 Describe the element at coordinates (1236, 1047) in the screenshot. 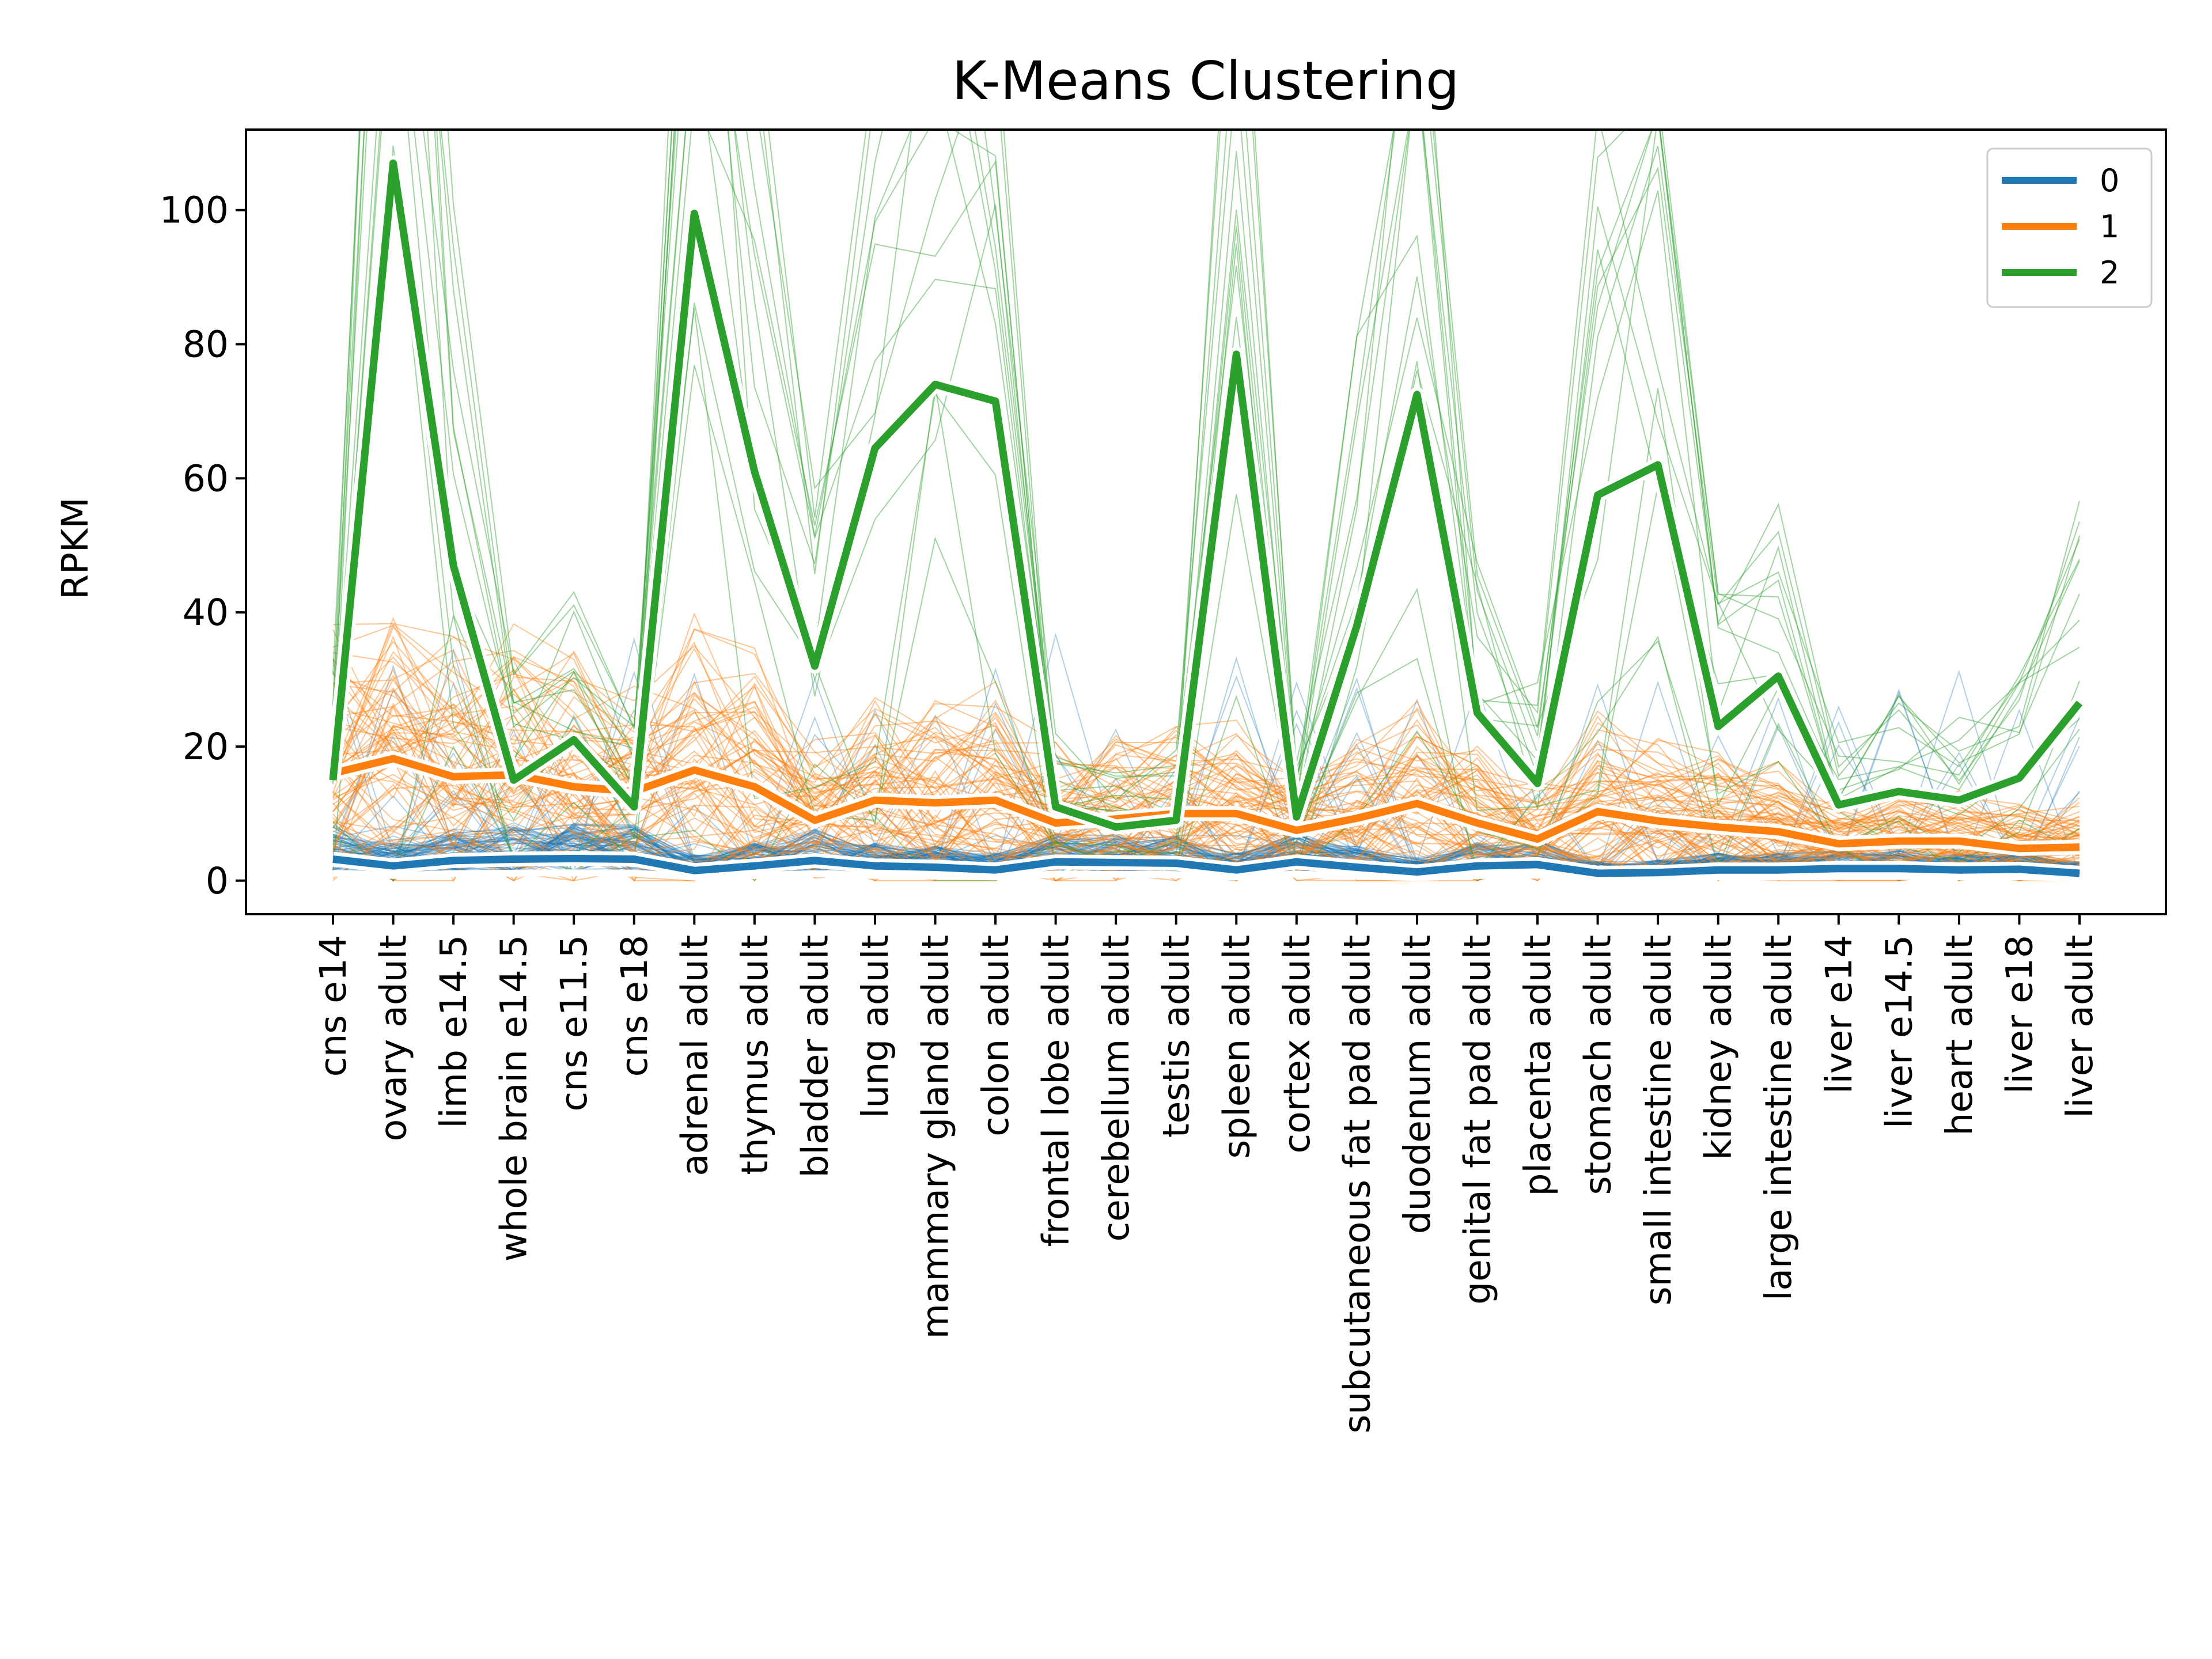

I see `x-tick-label: spleen adult` at that location.